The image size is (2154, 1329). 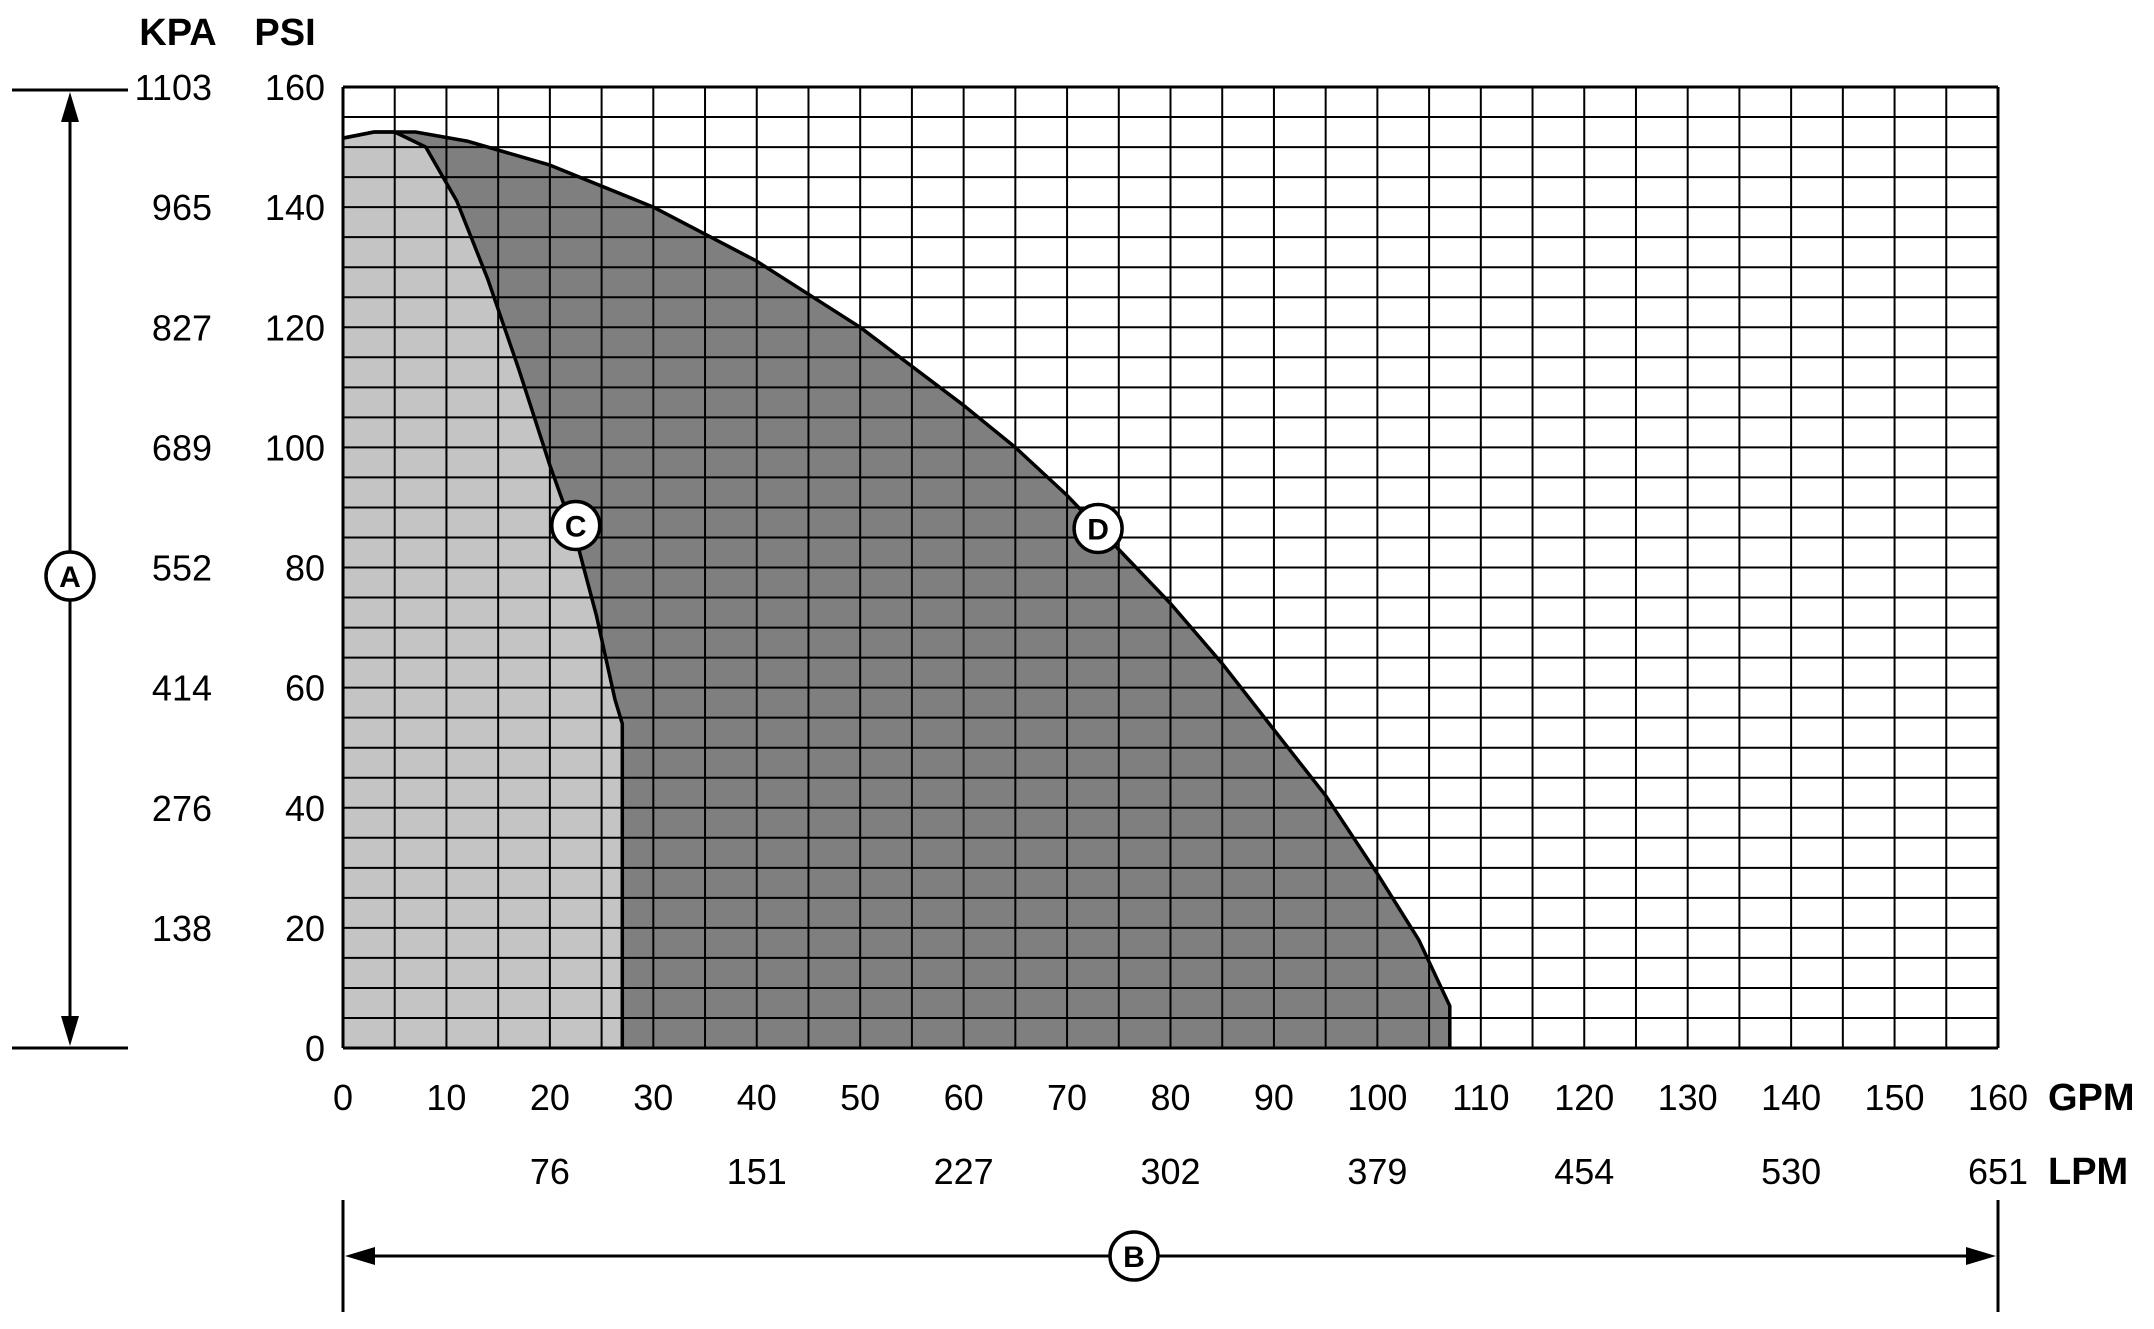 What do you see at coordinates (964, 1171) in the screenshot?
I see `lpm-tick-label: 227` at bounding box center [964, 1171].